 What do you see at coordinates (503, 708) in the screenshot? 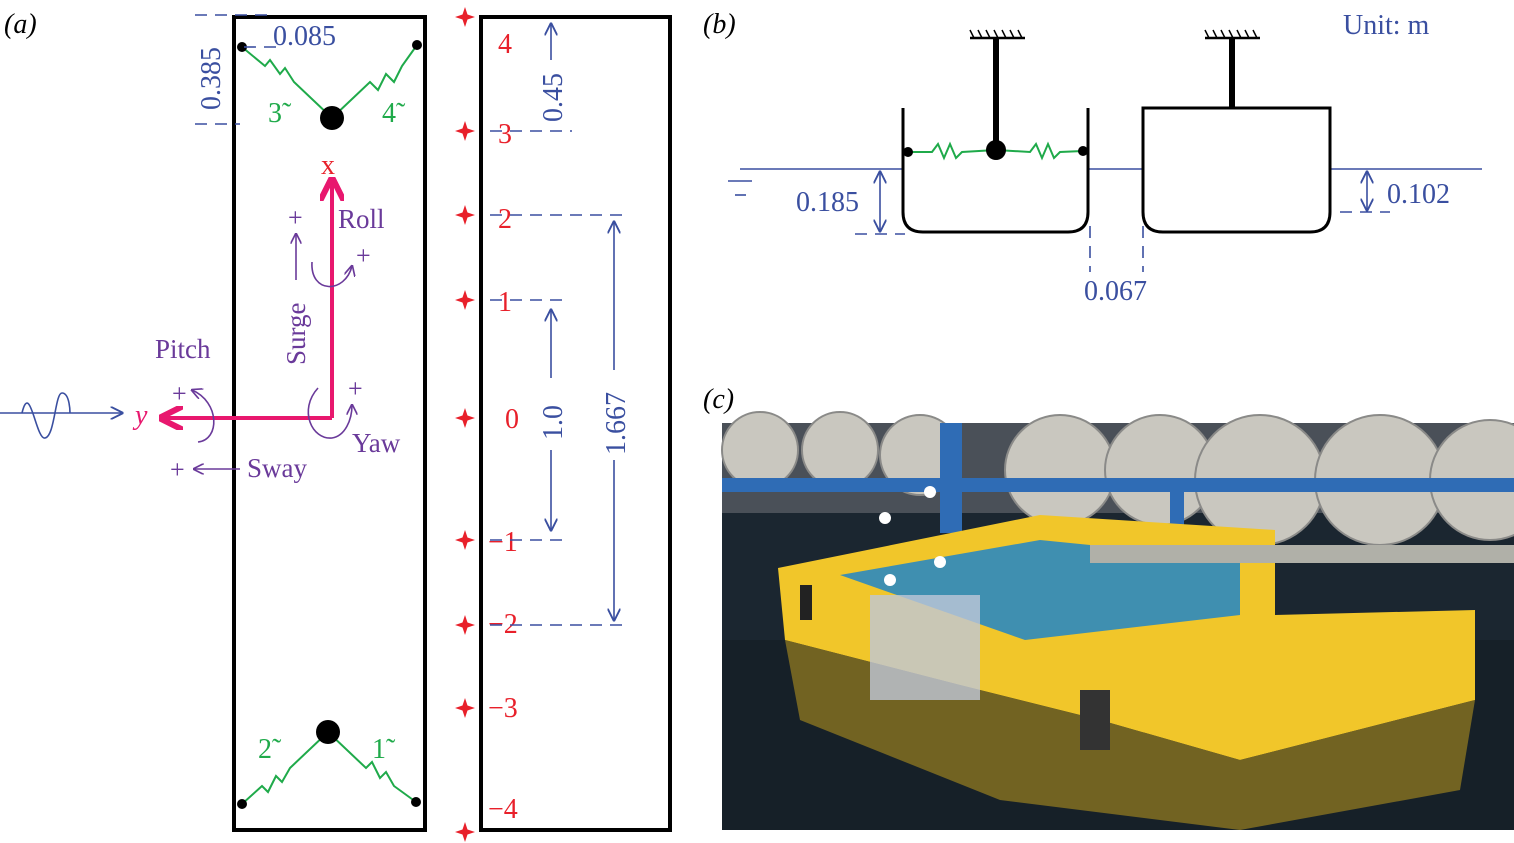
I see `gauge-label: −3` at bounding box center [503, 708].